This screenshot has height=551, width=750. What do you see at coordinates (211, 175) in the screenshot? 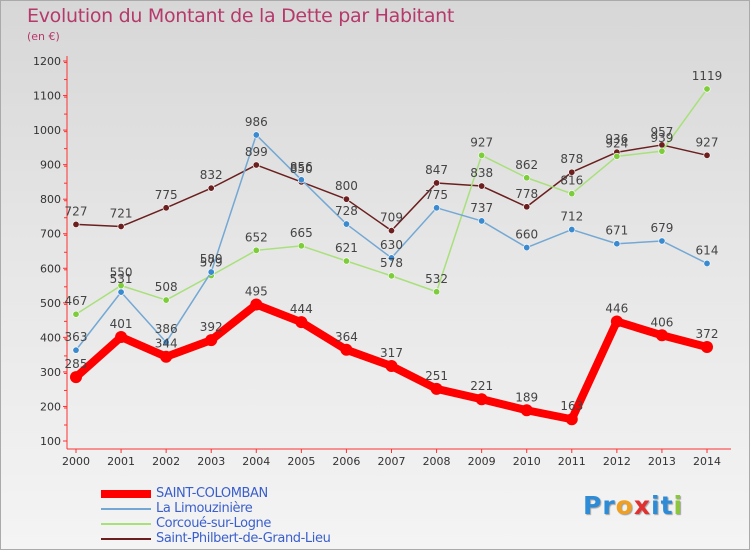
I see `data-label-saint-philbert-de-grand-lieu: 832` at bounding box center [211, 175].